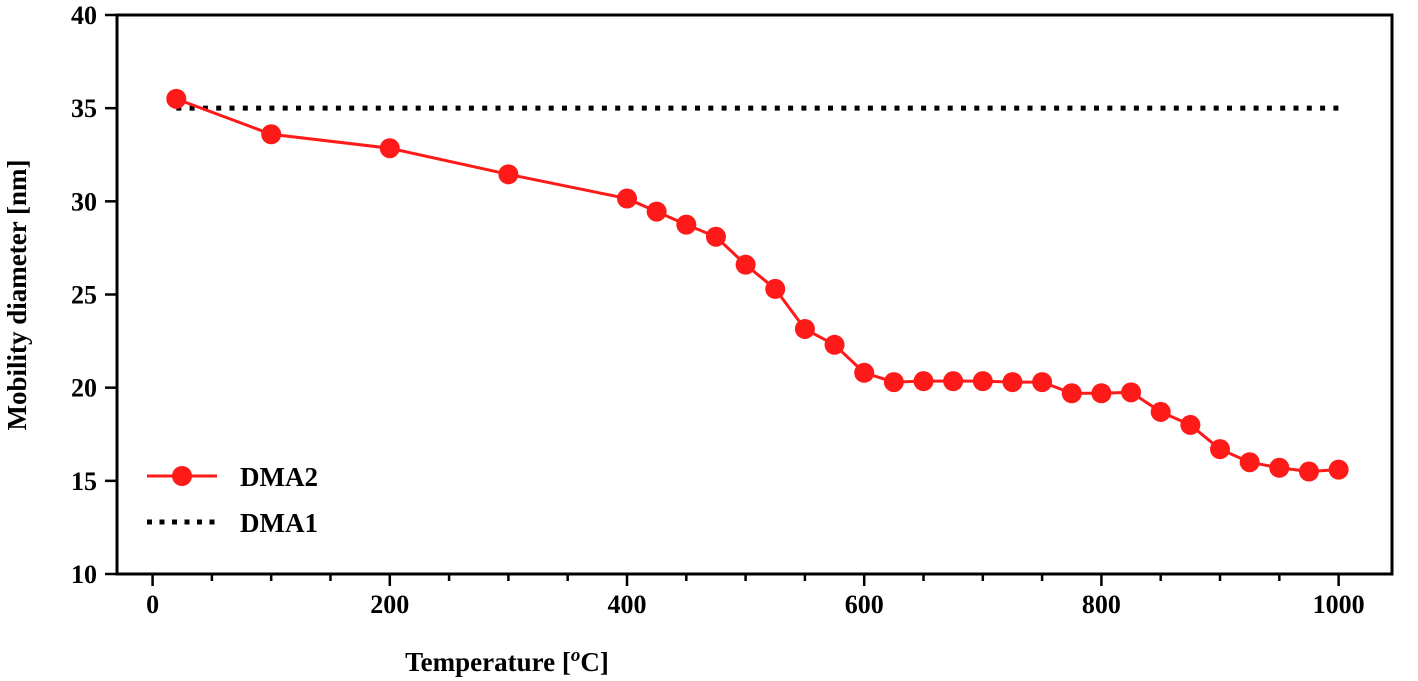 This screenshot has width=1418, height=681. I want to click on y-tick-label: 25, so click(84, 295).